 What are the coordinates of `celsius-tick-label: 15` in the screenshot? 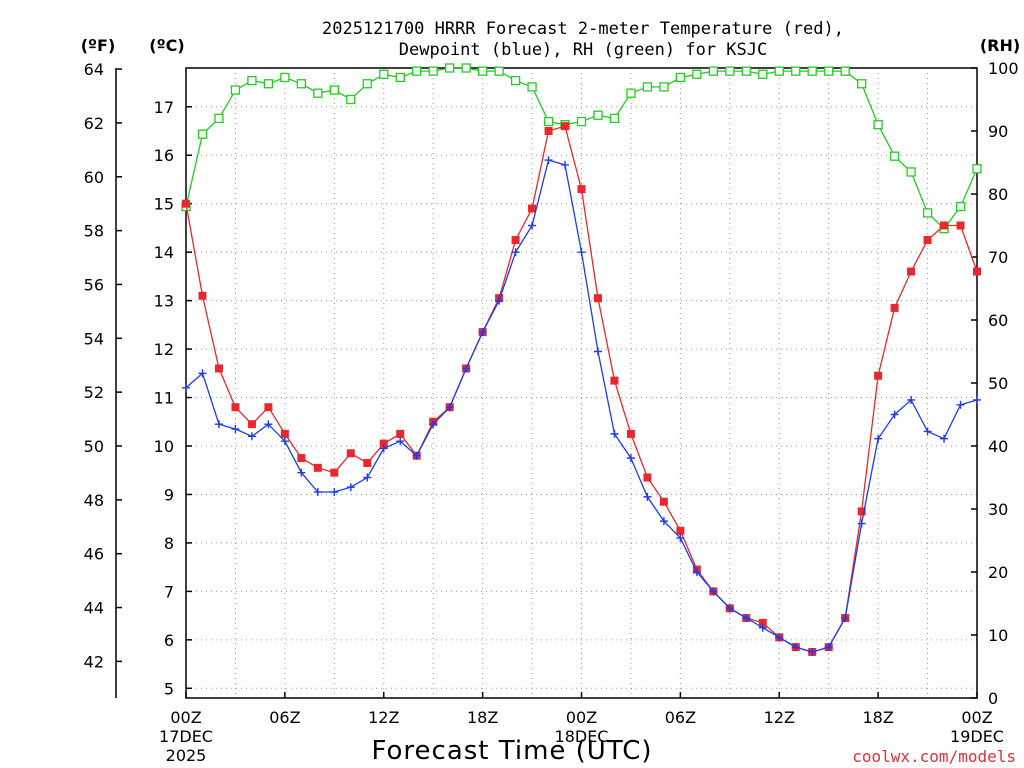 It's located at (164, 204).